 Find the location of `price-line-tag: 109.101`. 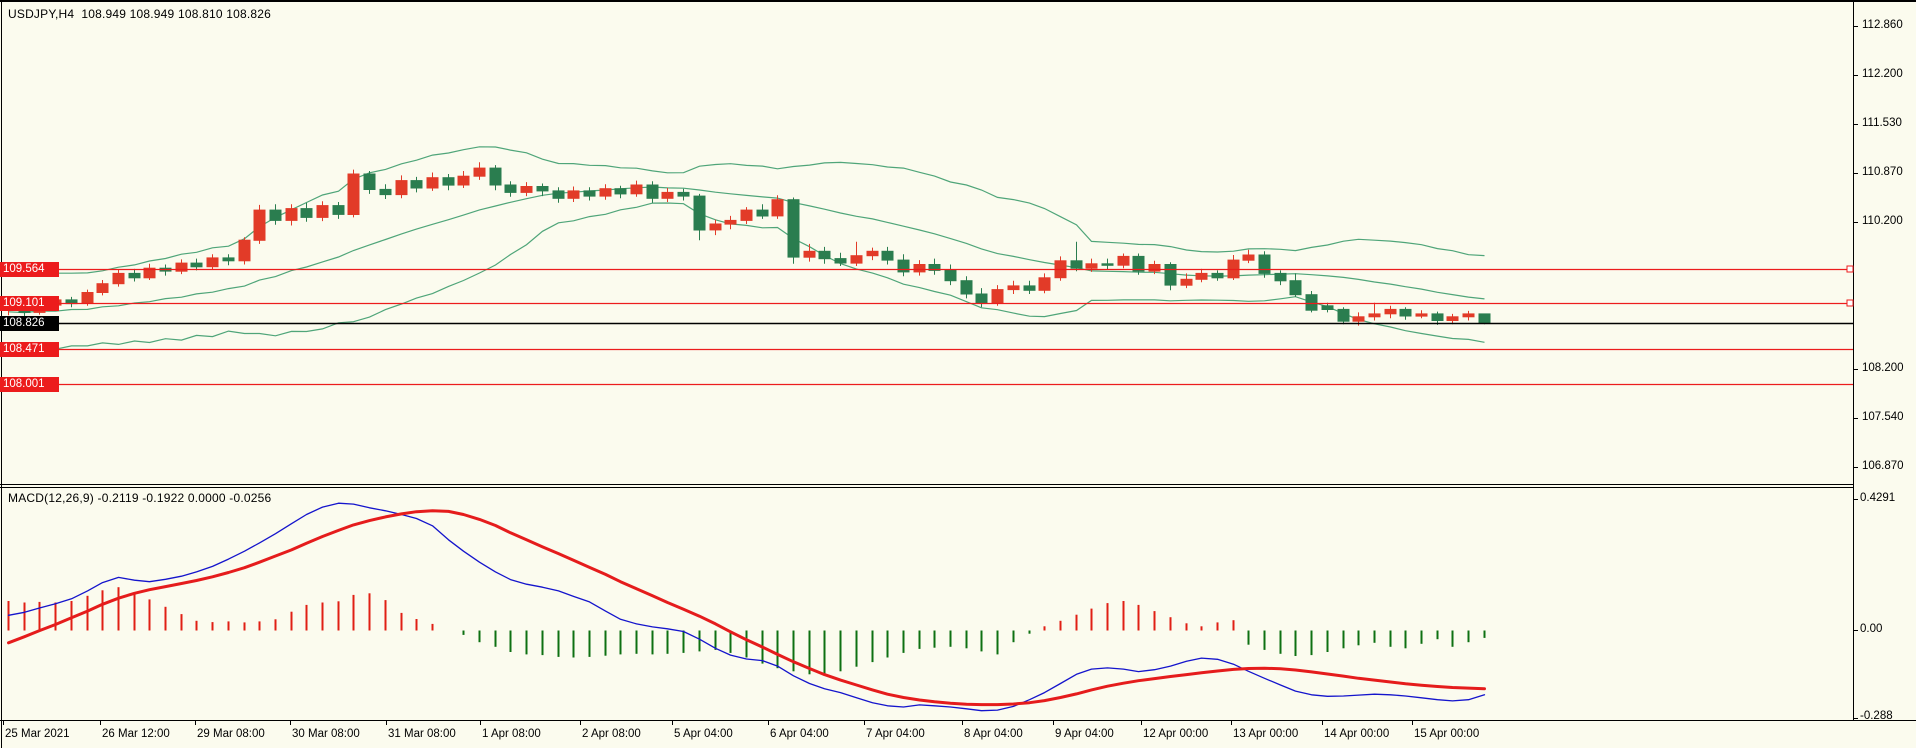

price-line-tag: 109.101 is located at coordinates (29, 303).